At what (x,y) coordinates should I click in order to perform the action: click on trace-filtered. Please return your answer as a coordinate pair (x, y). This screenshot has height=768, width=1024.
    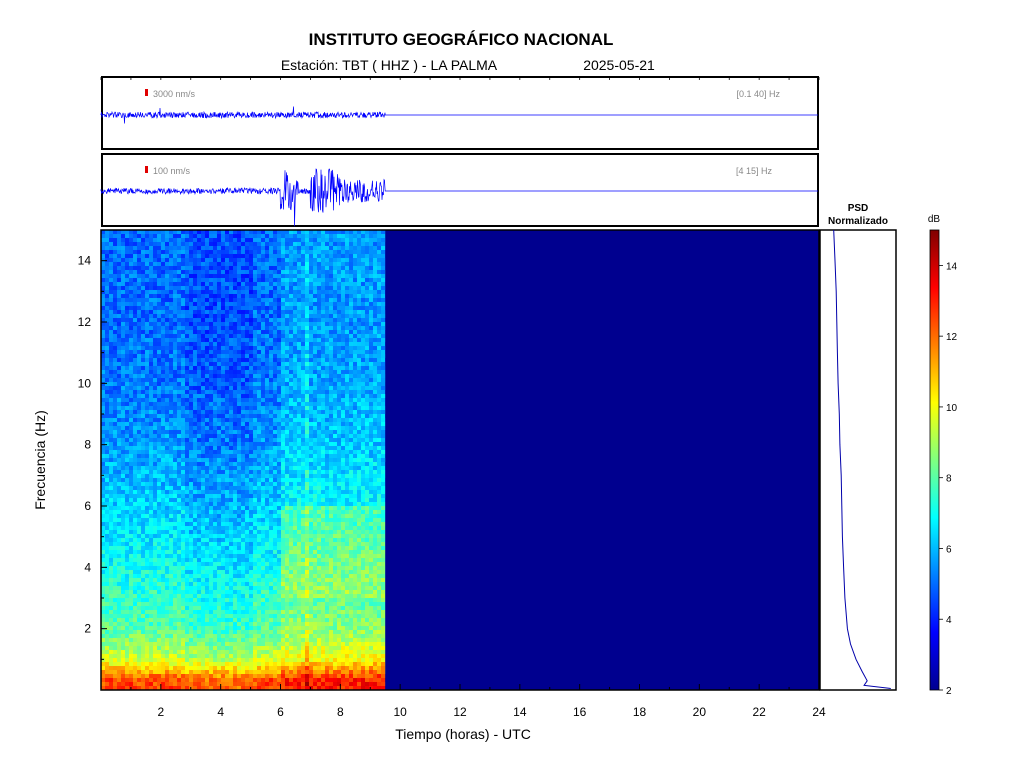
    Looking at the image, I should click on (459, 197).